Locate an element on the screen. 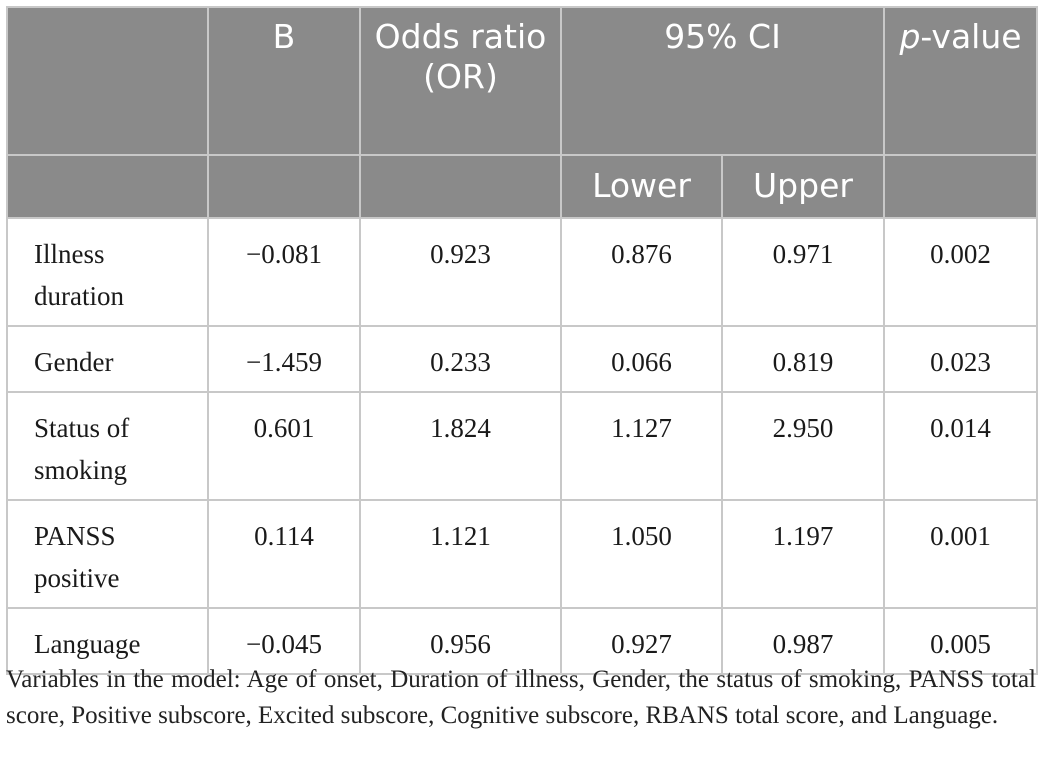 The width and height of the screenshot is (1043, 778). table-row: Gender −1.459 0.233 0.066 0.819 0.023 is located at coordinates (522, 359).